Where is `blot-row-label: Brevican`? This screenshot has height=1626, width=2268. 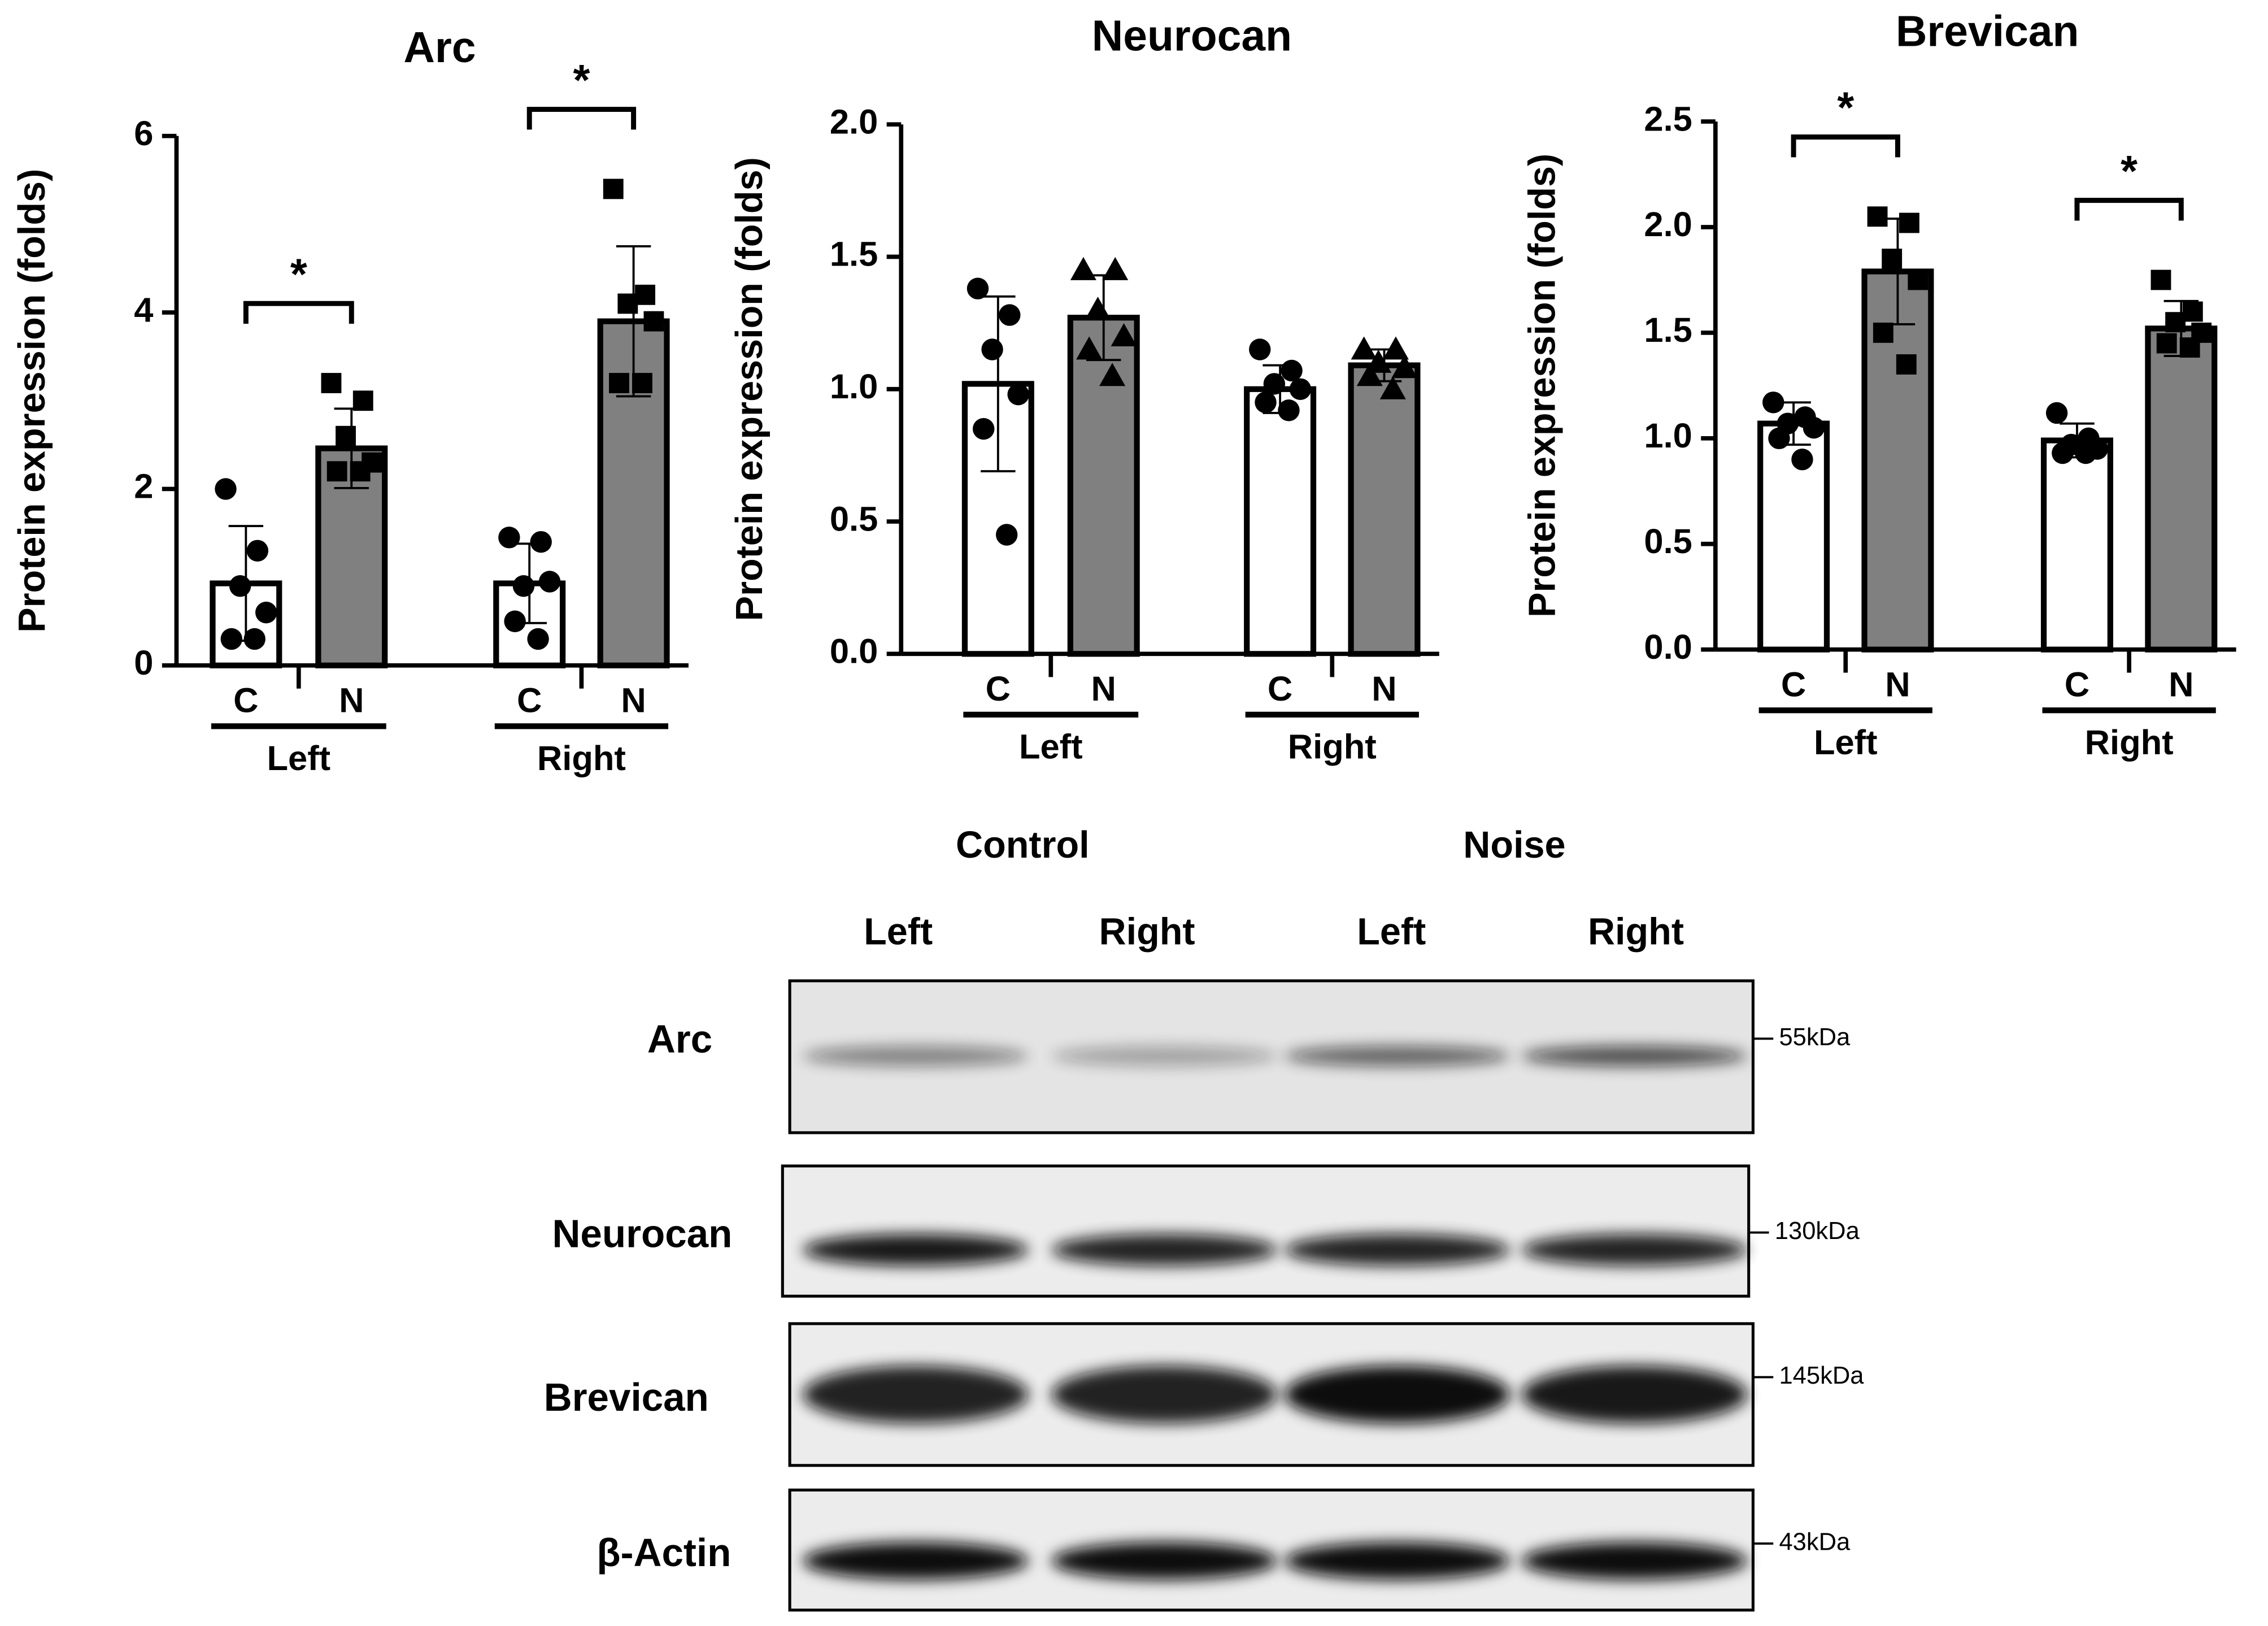
blot-row-label: Brevican is located at coordinates (626, 1397).